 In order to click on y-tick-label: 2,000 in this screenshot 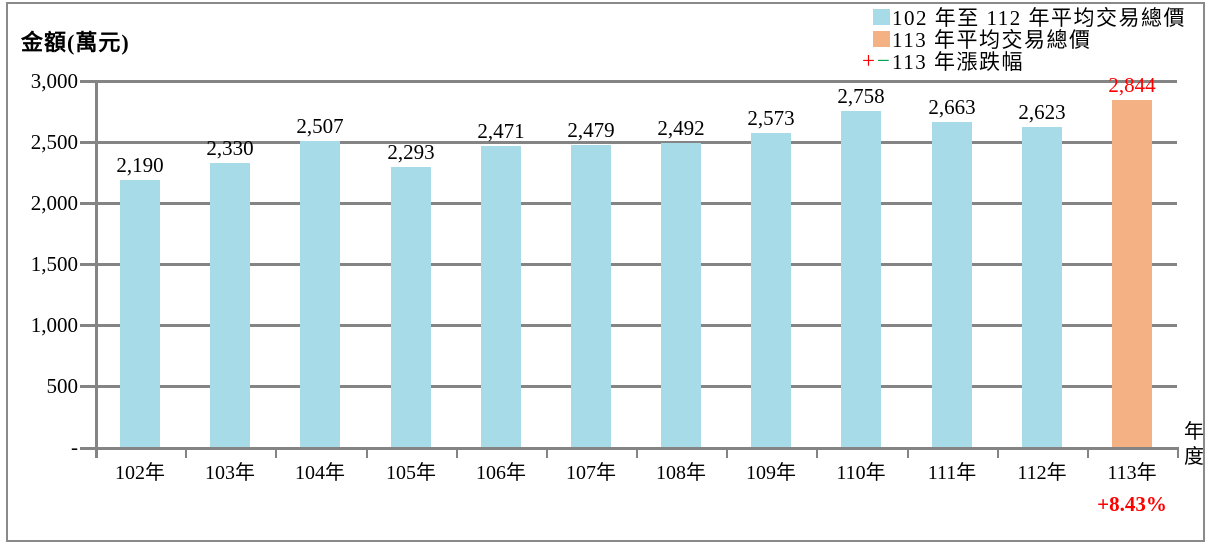, I will do `click(54, 203)`.